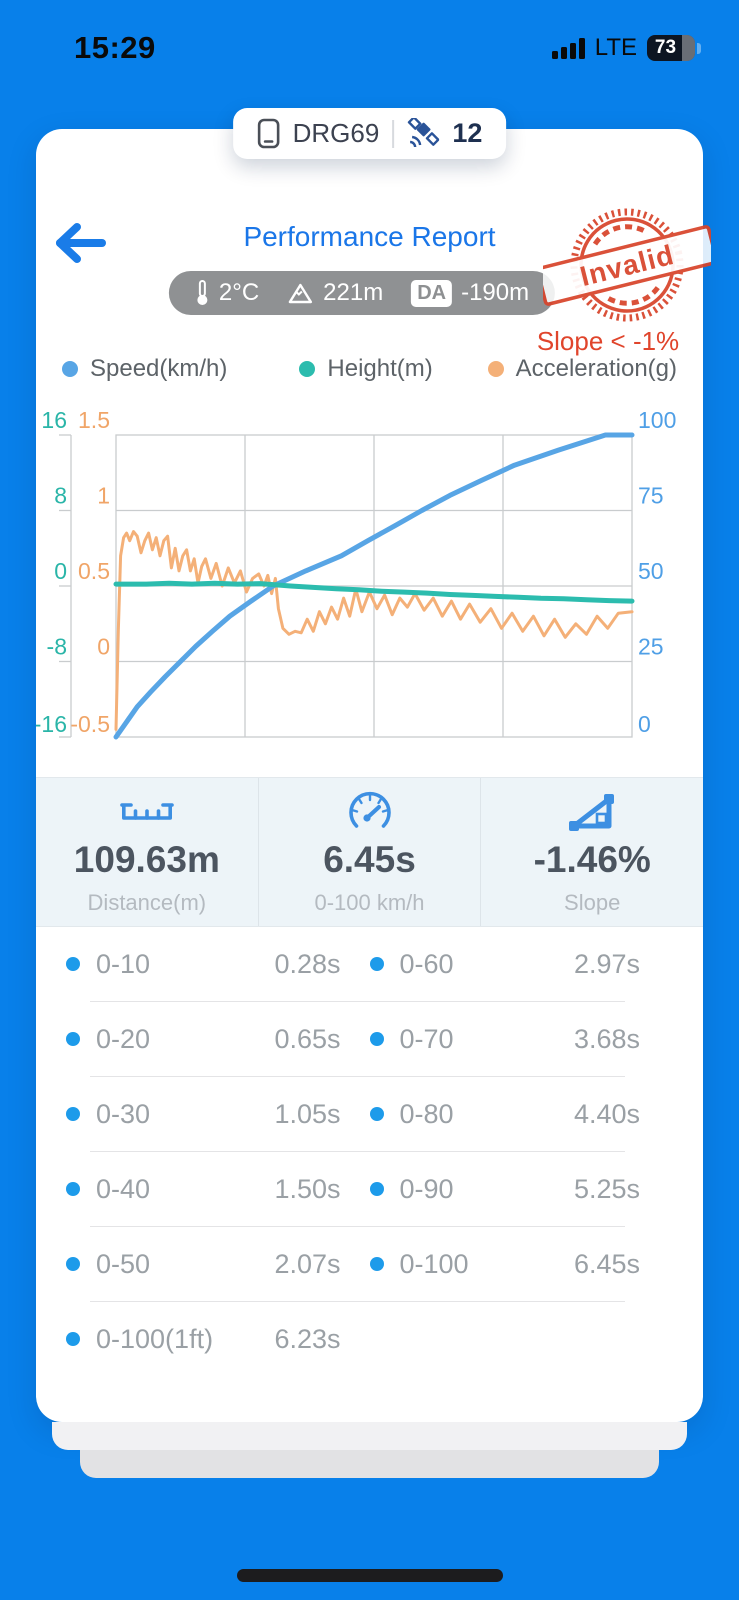 Image resolution: width=739 pixels, height=1600 pixels. I want to click on altitude-value: 221m, so click(353, 292).